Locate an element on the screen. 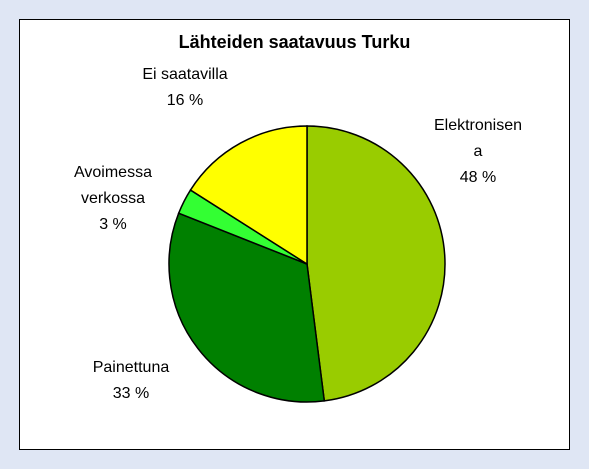  category-label: Ei saatavilla is located at coordinates (185, 74).